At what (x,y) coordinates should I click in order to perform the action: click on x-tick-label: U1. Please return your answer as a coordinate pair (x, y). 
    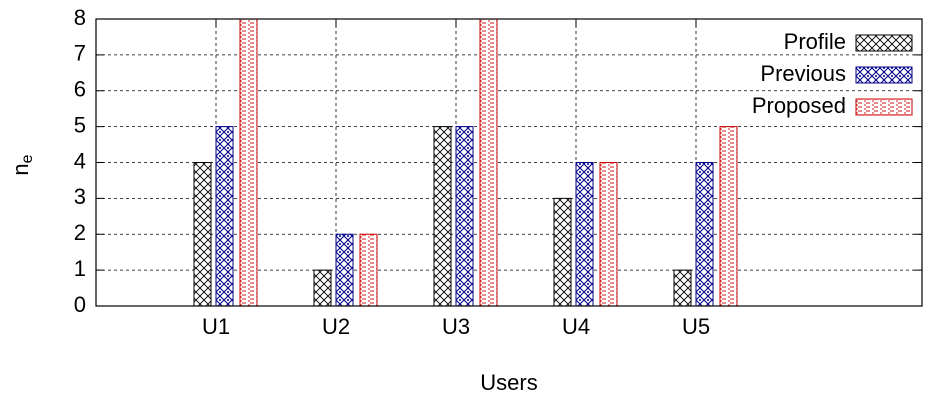
    Looking at the image, I should click on (216, 326).